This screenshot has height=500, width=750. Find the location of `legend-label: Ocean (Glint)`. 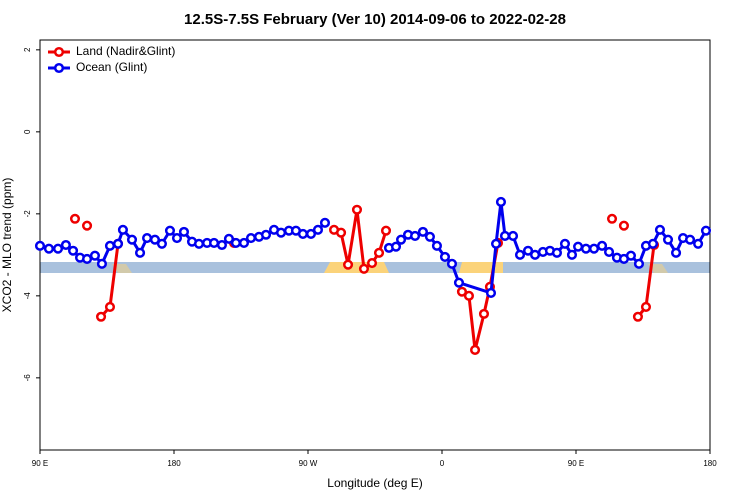

legend-label: Ocean (Glint) is located at coordinates (111, 67).